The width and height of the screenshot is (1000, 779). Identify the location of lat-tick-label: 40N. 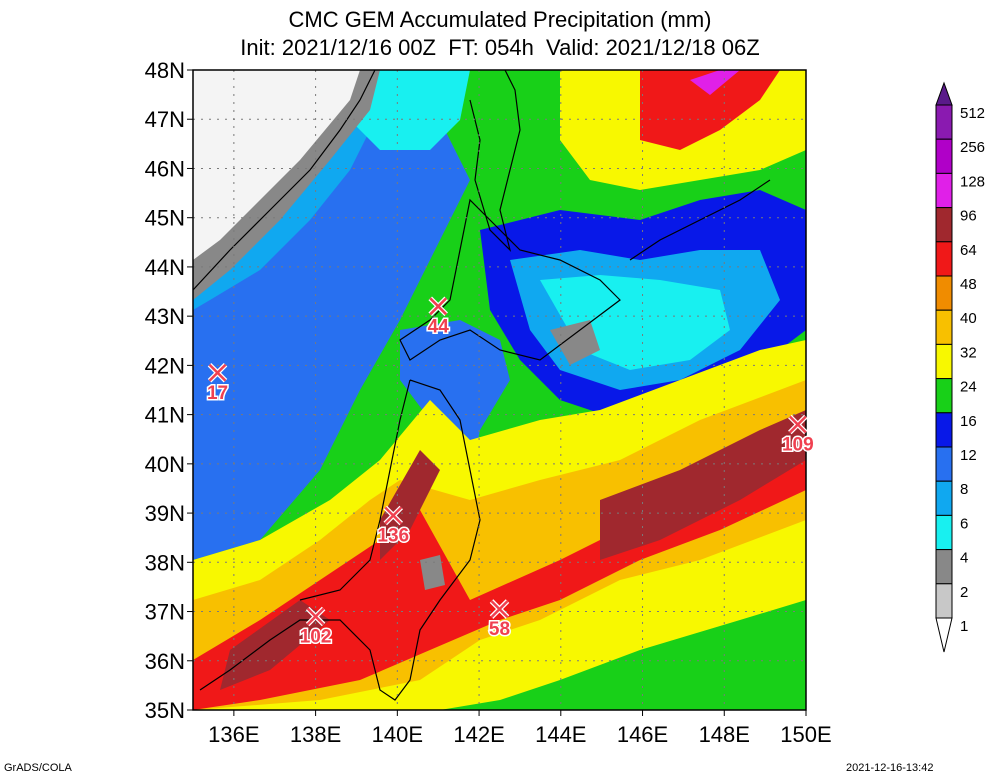
(165, 464).